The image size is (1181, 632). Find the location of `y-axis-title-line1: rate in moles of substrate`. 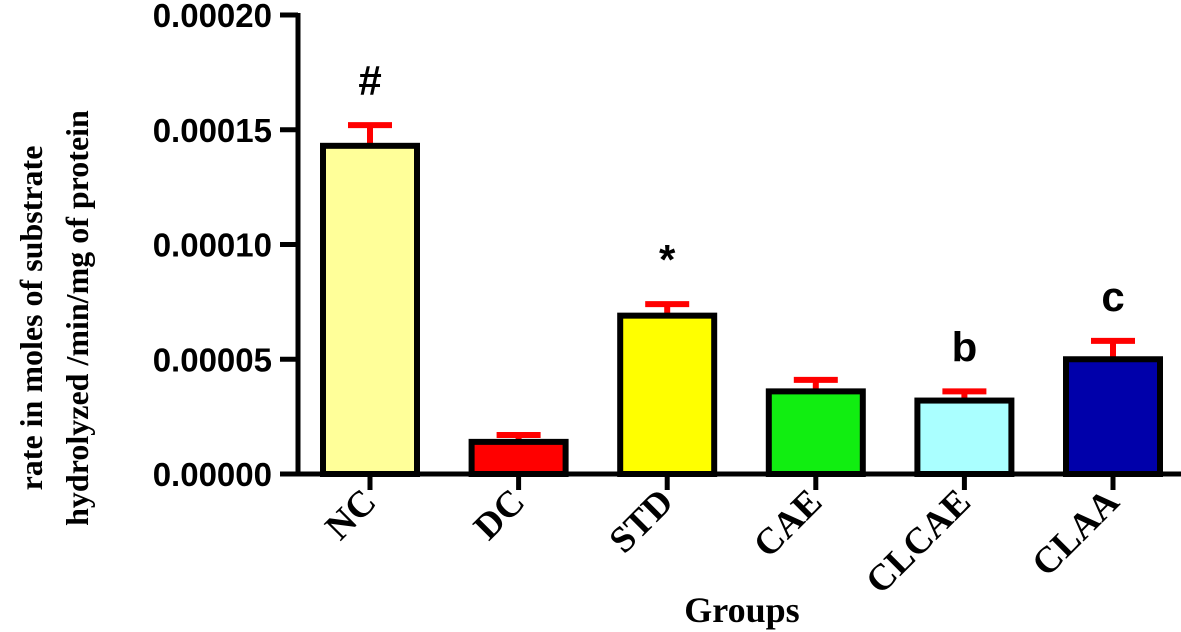

y-axis-title-line1: rate in moles of substrate is located at coordinates (31, 318).